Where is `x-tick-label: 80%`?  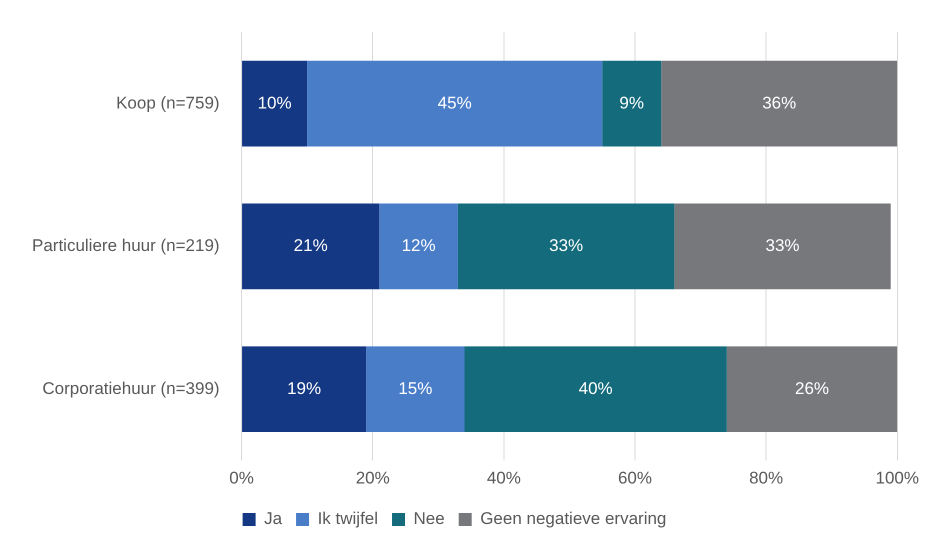
x-tick-label: 80% is located at coordinates (766, 478).